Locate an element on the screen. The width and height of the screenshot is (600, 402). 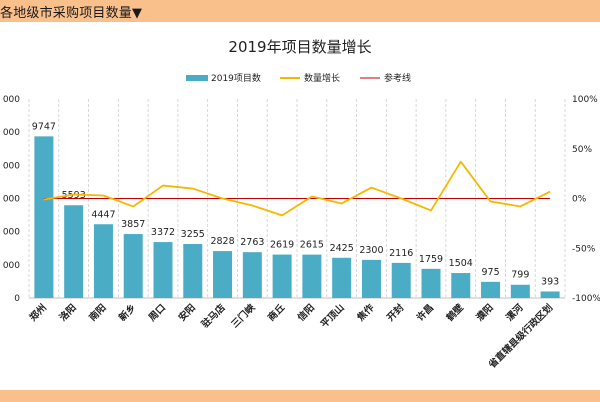
right-tick-label: 0% is located at coordinates (579, 200).